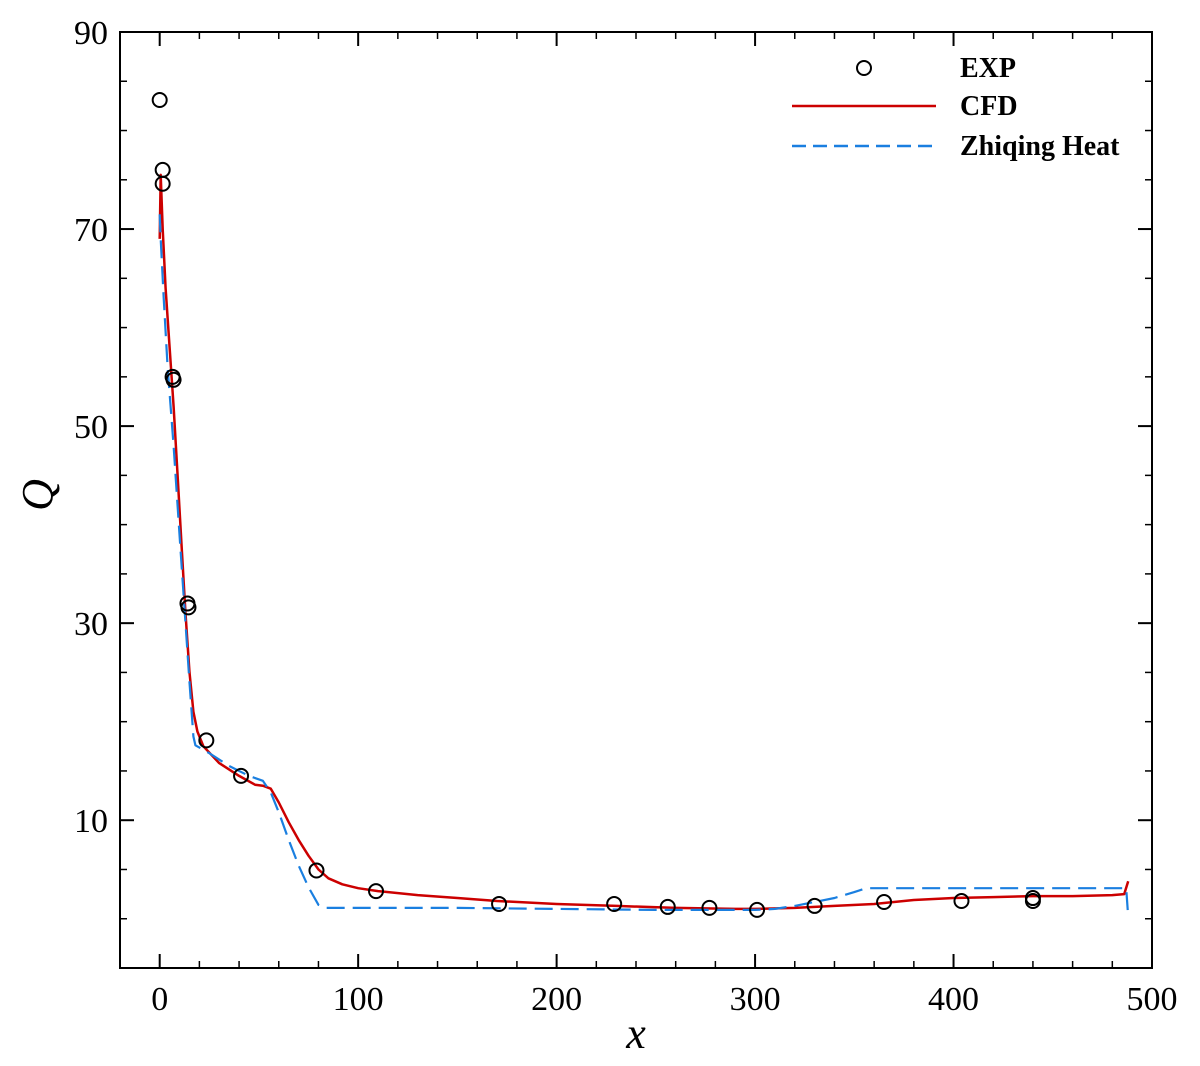 The width and height of the screenshot is (1200, 1066). What do you see at coordinates (989, 106) in the screenshot?
I see `legend-label-cfd: CFD` at bounding box center [989, 106].